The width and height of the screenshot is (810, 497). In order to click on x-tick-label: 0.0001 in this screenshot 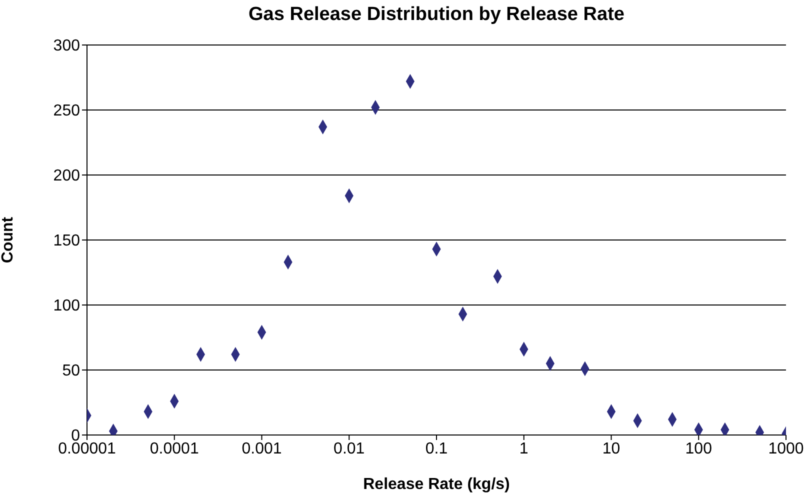, I will do `click(174, 449)`.